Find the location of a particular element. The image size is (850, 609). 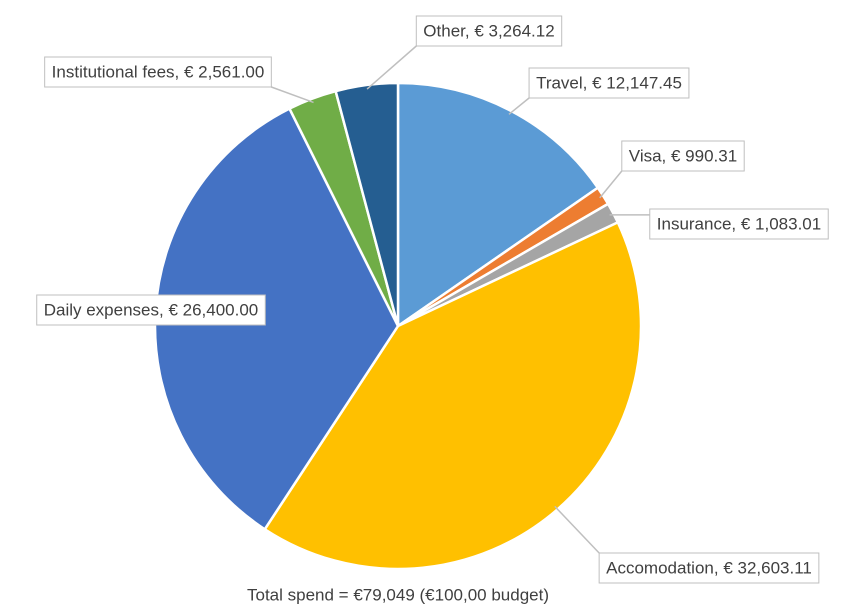

data-label: Other, € 3,264.12 is located at coordinates (489, 31).